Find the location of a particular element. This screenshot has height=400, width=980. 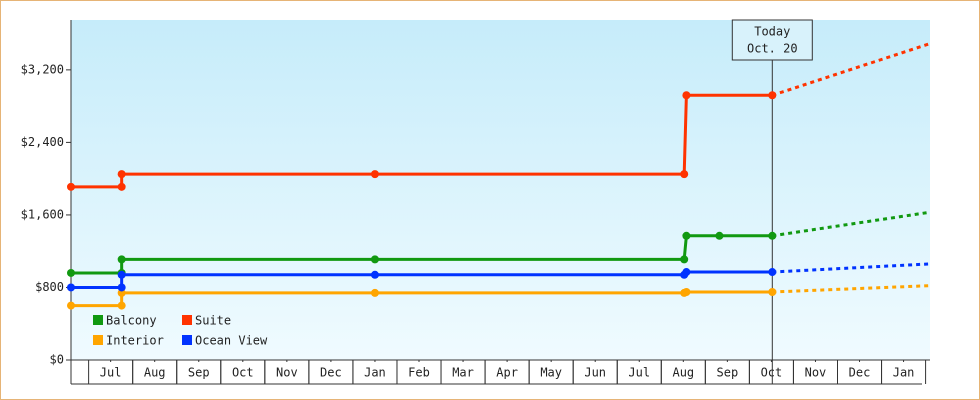

x-tick-label: Apr is located at coordinates (507, 373).